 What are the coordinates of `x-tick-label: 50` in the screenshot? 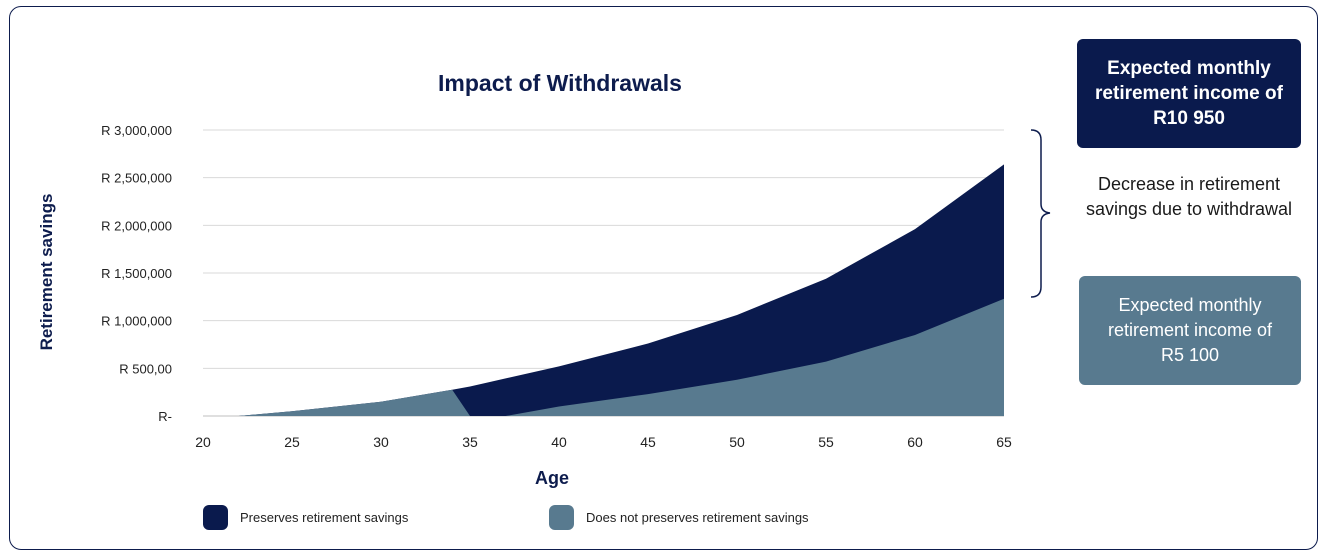 It's located at (737, 442).